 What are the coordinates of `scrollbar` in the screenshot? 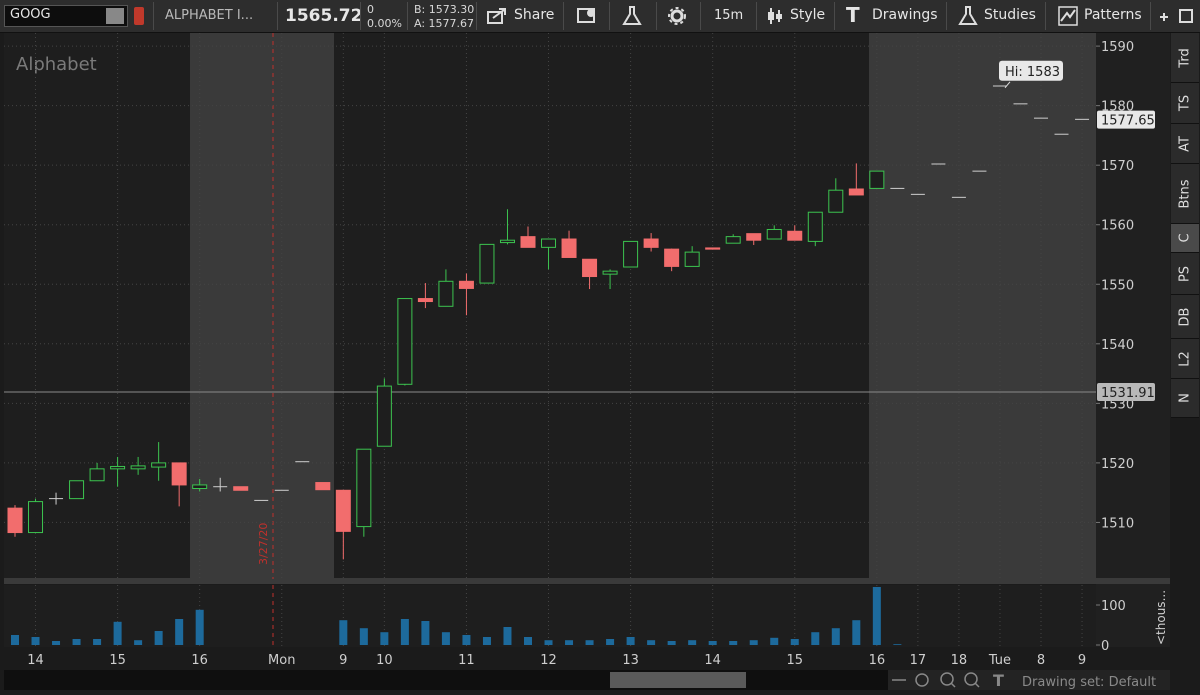 It's located at (446, 680).